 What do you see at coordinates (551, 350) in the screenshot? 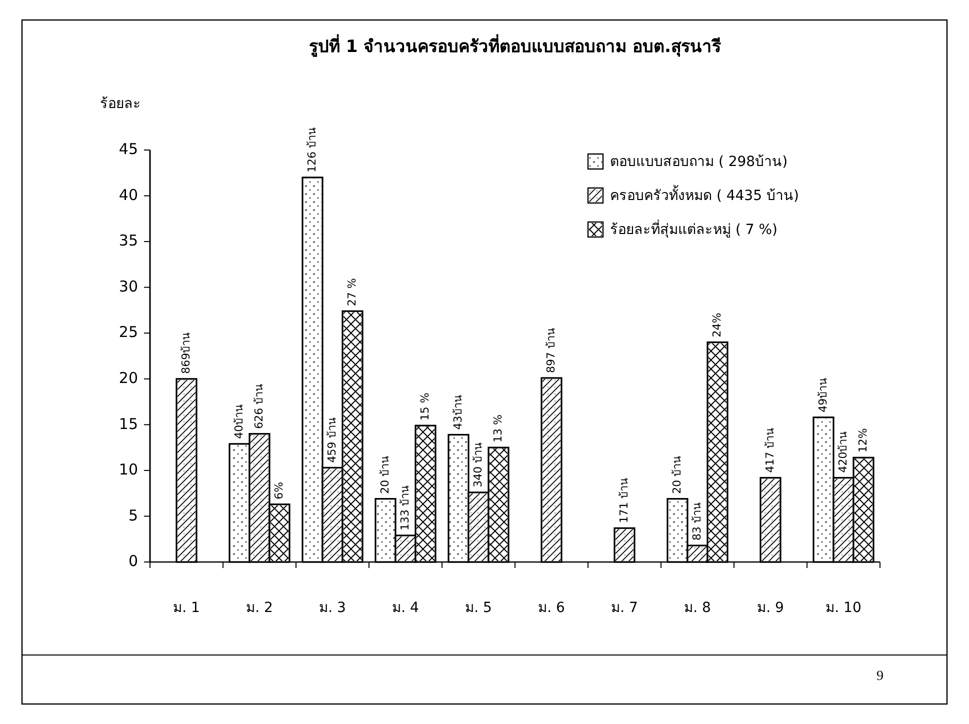
I see `annotation: 897 บ้าน` at bounding box center [551, 350].